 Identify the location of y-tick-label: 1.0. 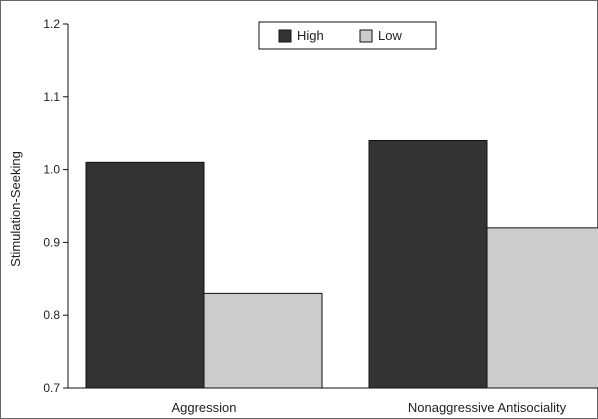
(51, 170).